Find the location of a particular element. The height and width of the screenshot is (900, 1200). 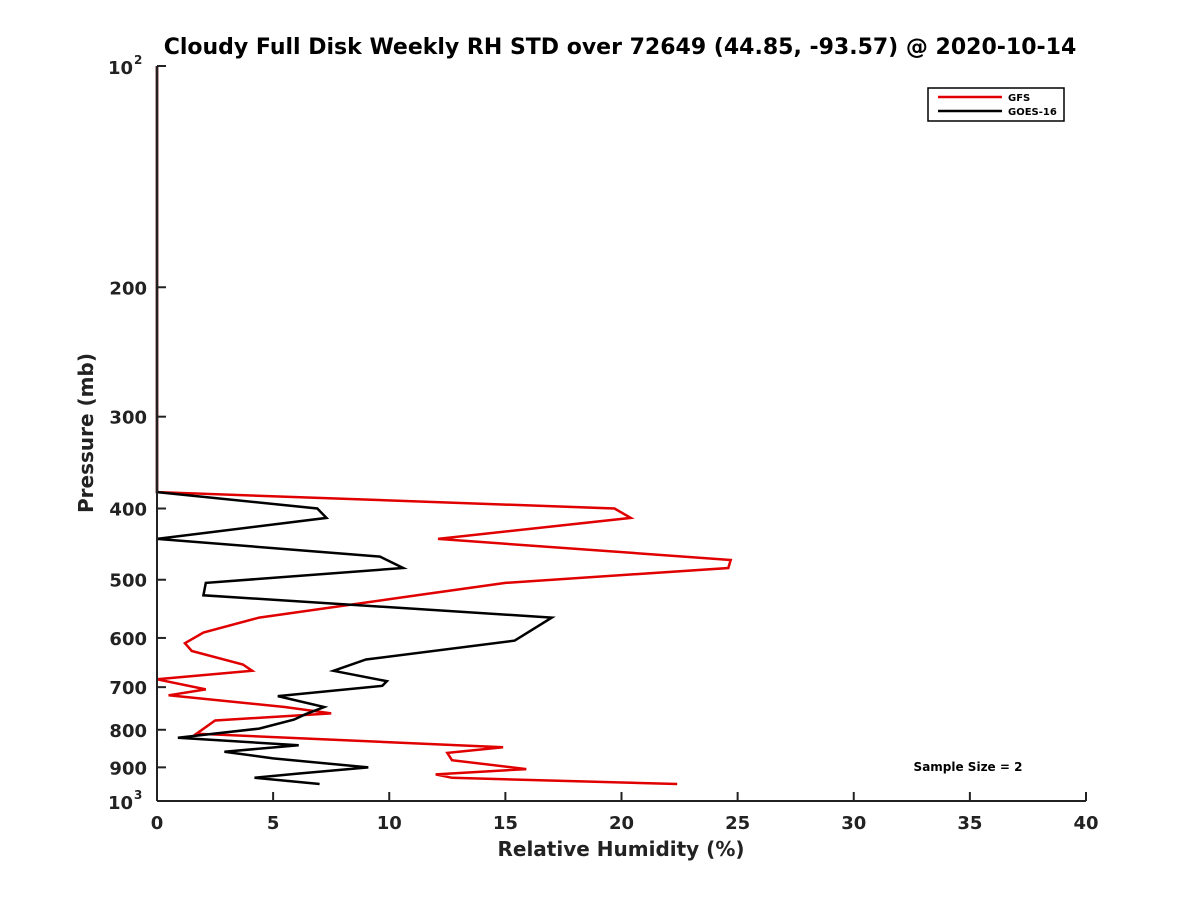

y-tick-label-500: 500 is located at coordinates (128, 581).